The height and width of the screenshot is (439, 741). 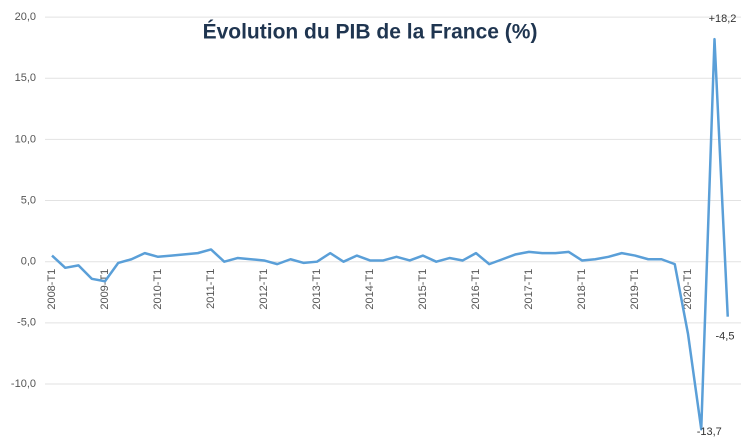 I want to click on y-tick-label: 10,0, so click(x=25, y=139).